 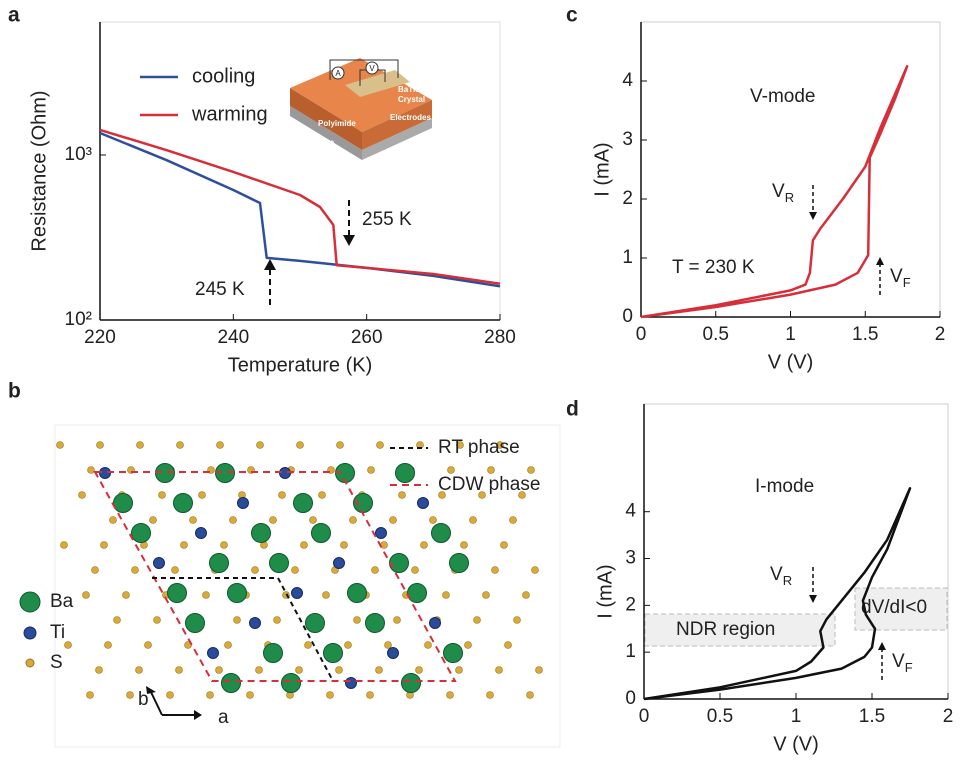 I want to click on legend-text: RT phase, so click(x=479, y=447).